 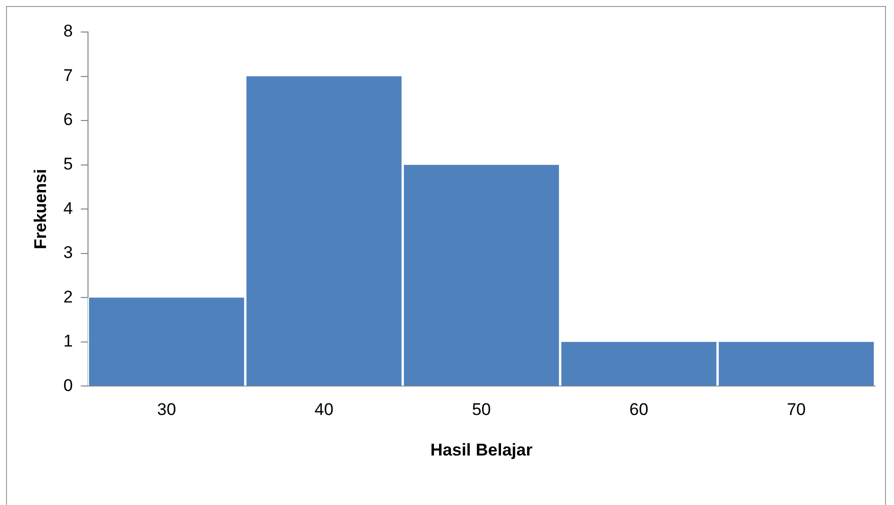 I want to click on y-tick-label: 7, so click(x=68, y=75).